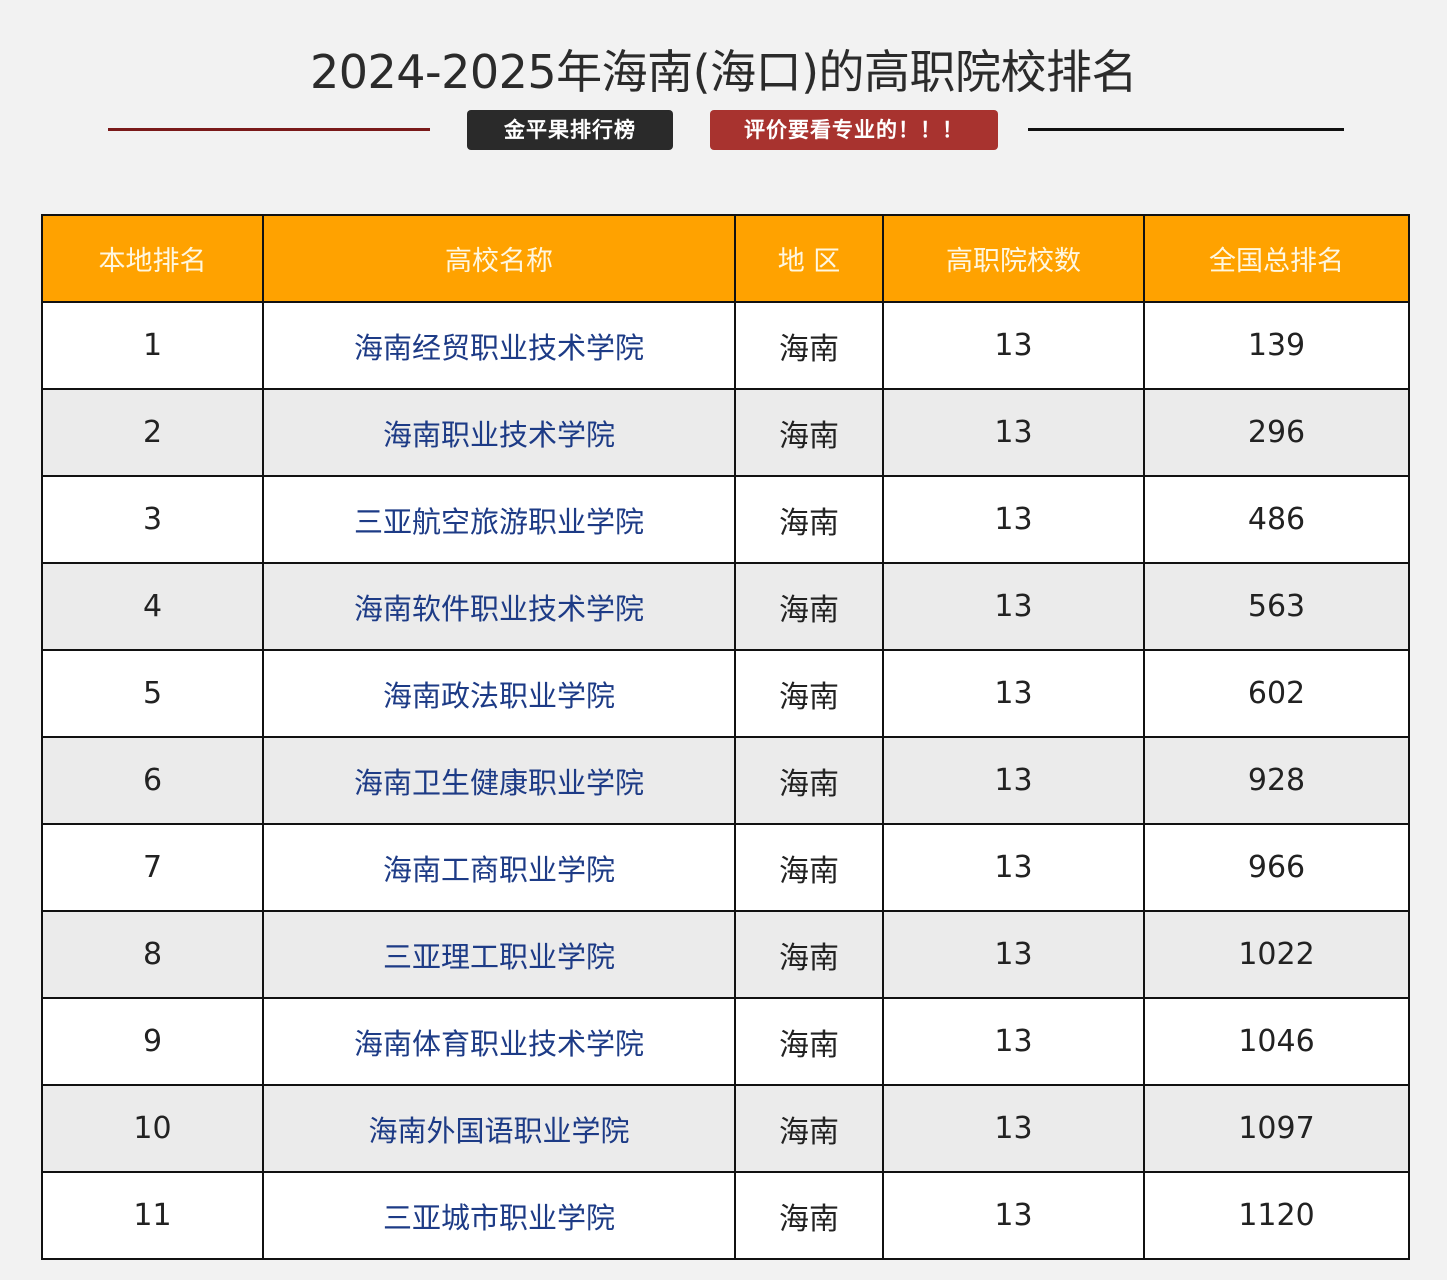 This screenshot has width=1447, height=1280. I want to click on local-rank-cell: 9, so click(152, 1041).